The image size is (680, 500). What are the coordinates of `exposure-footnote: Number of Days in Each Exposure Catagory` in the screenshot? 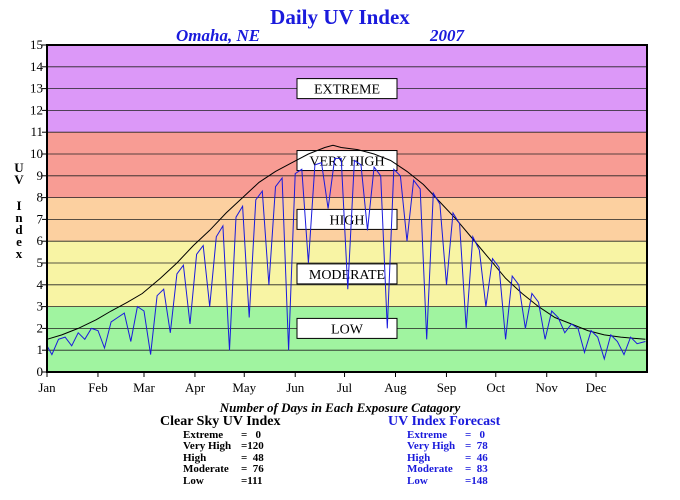 It's located at (340, 407).